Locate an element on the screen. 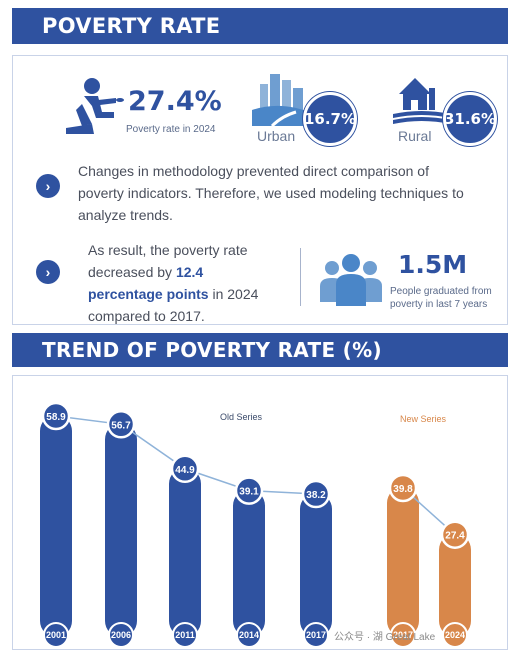 This screenshot has width=512, height=655. legend-new-series: New Series is located at coordinates (423, 419).